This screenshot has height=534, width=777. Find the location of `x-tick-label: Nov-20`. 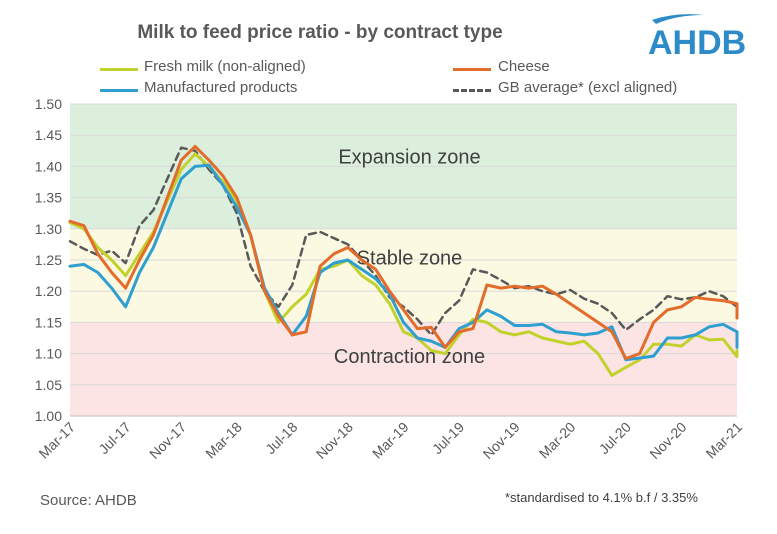

x-tick-label: Nov-20 is located at coordinates (667, 440).